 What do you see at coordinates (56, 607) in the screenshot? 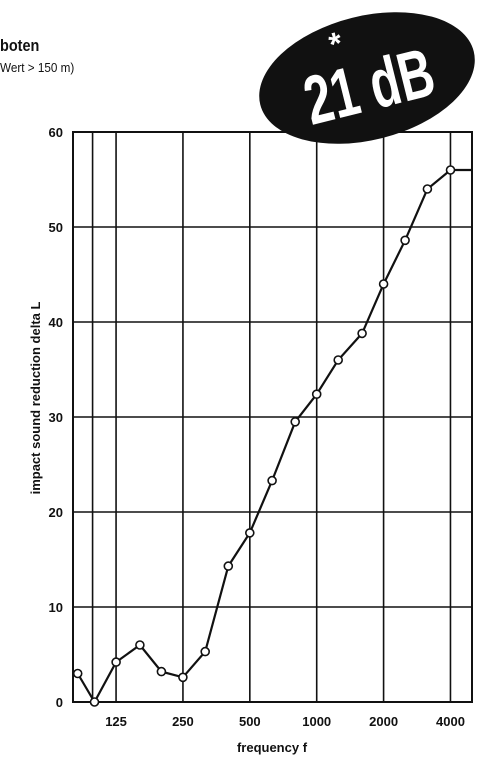
I see `y-tick-label: 10` at bounding box center [56, 607].